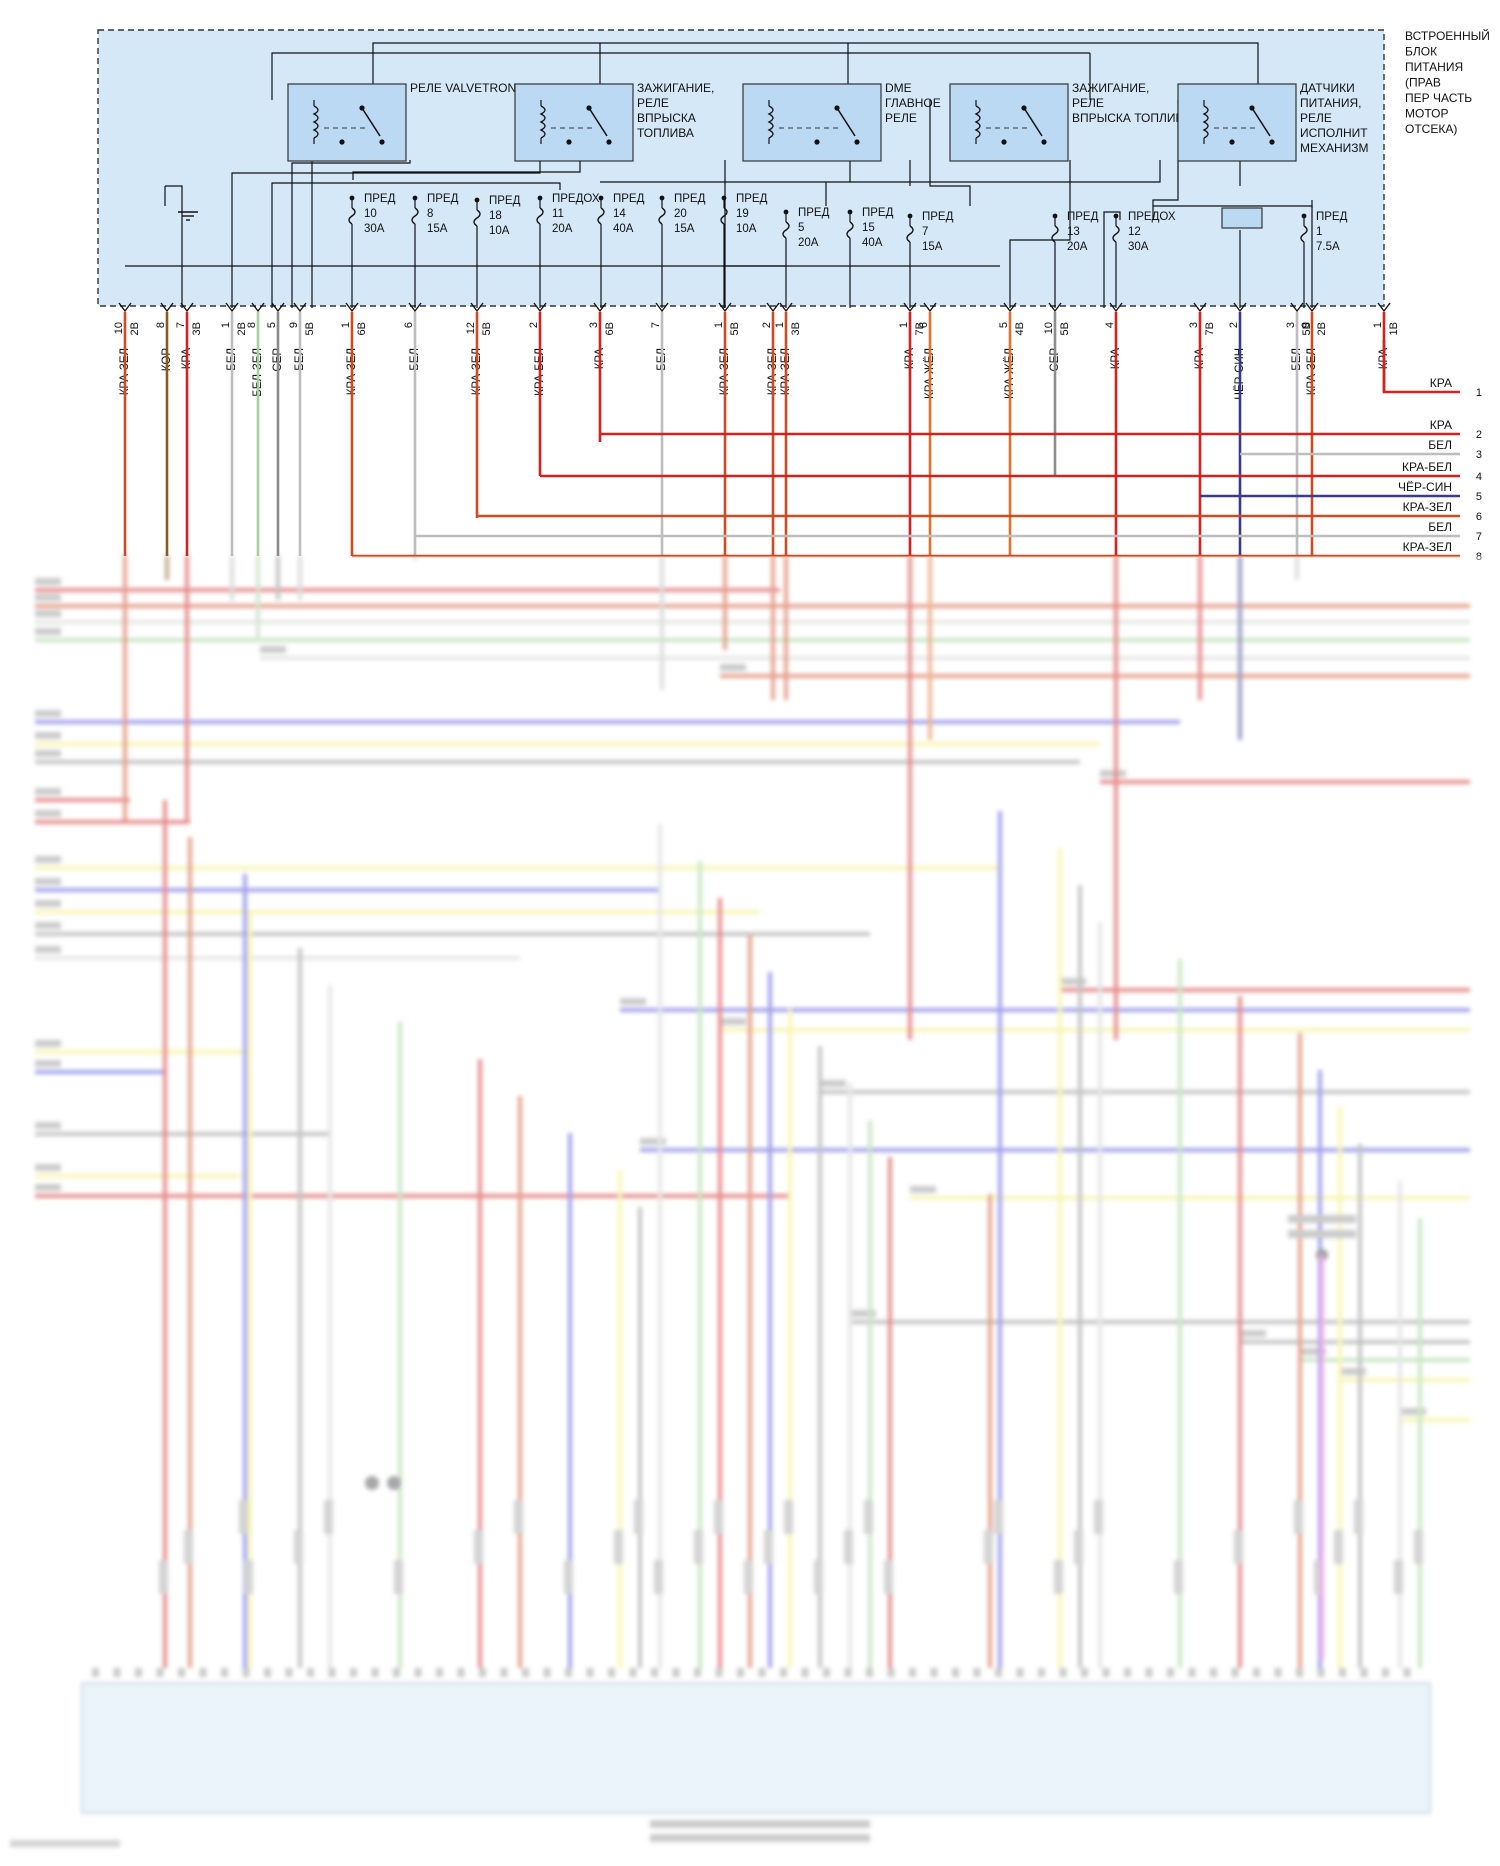 This screenshot has height=1866, width=1500. I want to click on relay-contact, so click(342, 142).